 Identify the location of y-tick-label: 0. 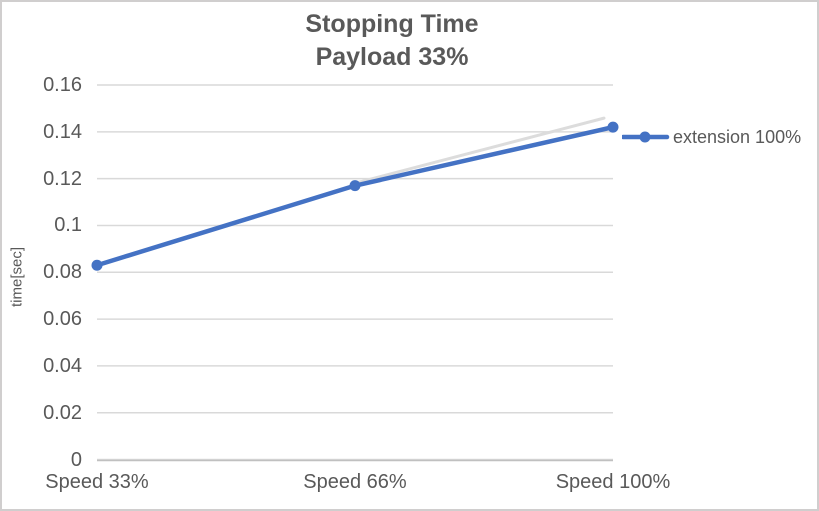
(76, 459).